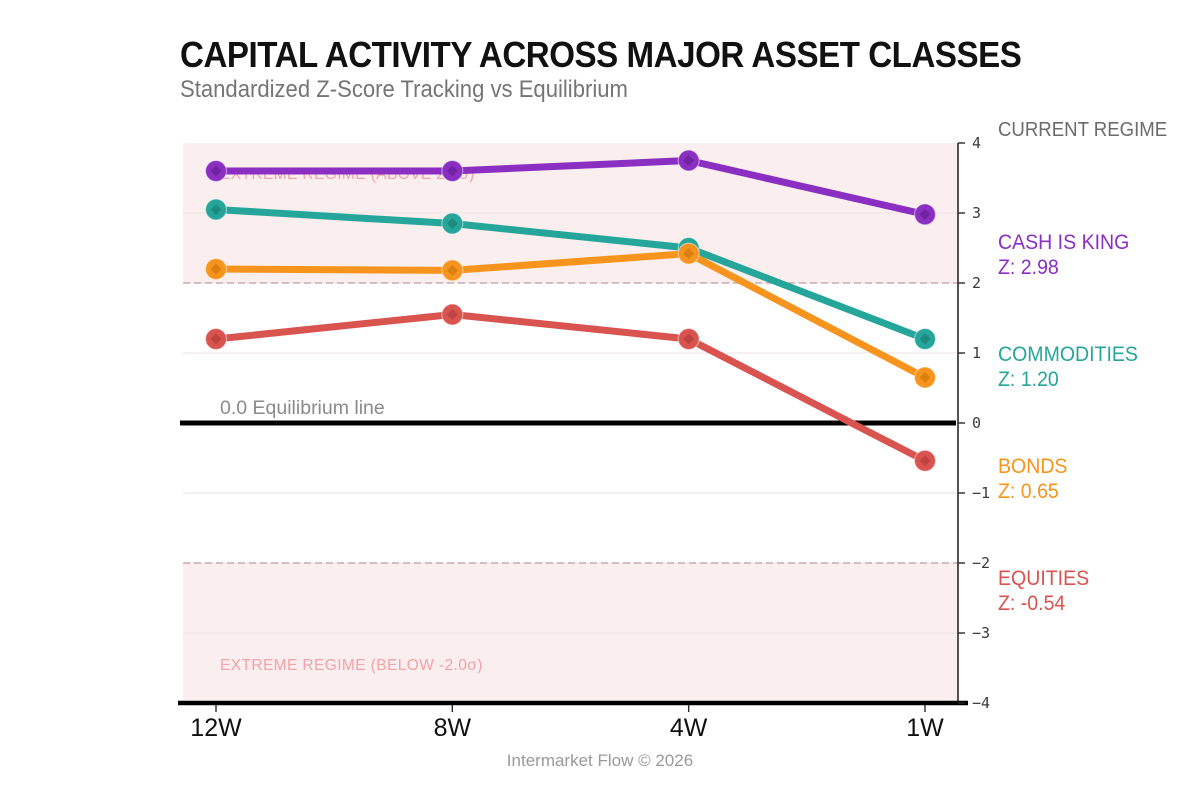  What do you see at coordinates (976, 143) in the screenshot?
I see `y-tick-label: 4` at bounding box center [976, 143].